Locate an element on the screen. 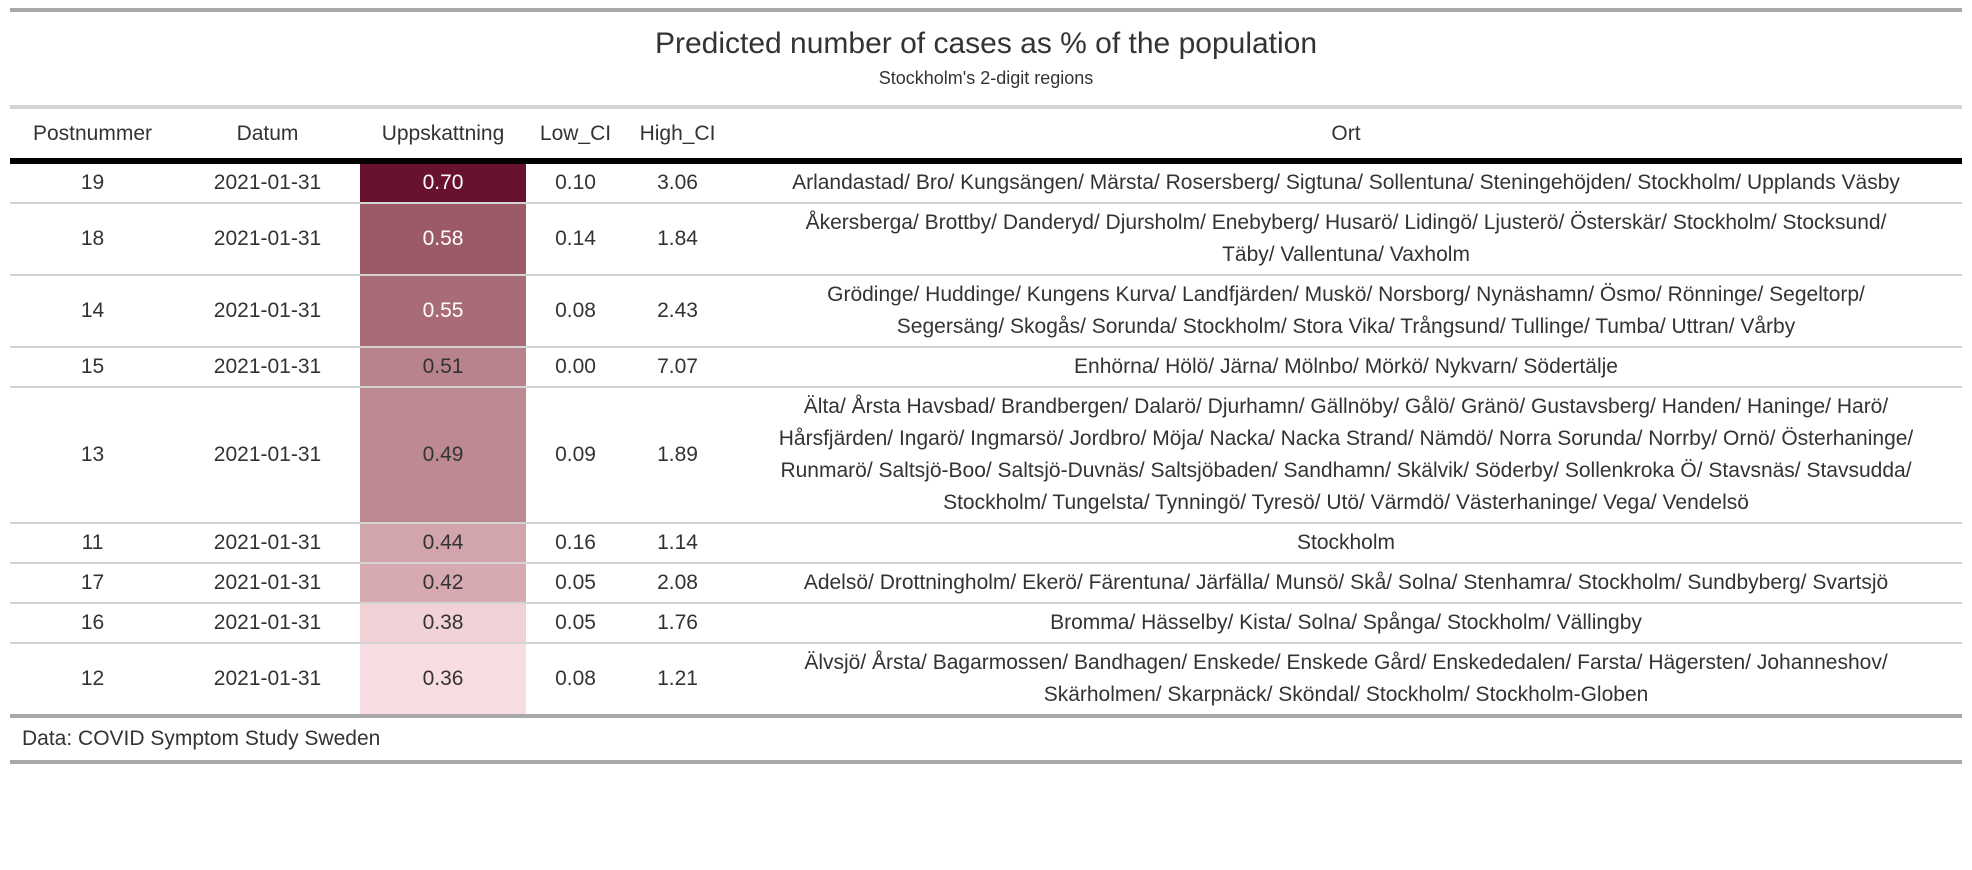 The width and height of the screenshot is (1972, 870). cell-uppskattning: 0.36 is located at coordinates (443, 680).